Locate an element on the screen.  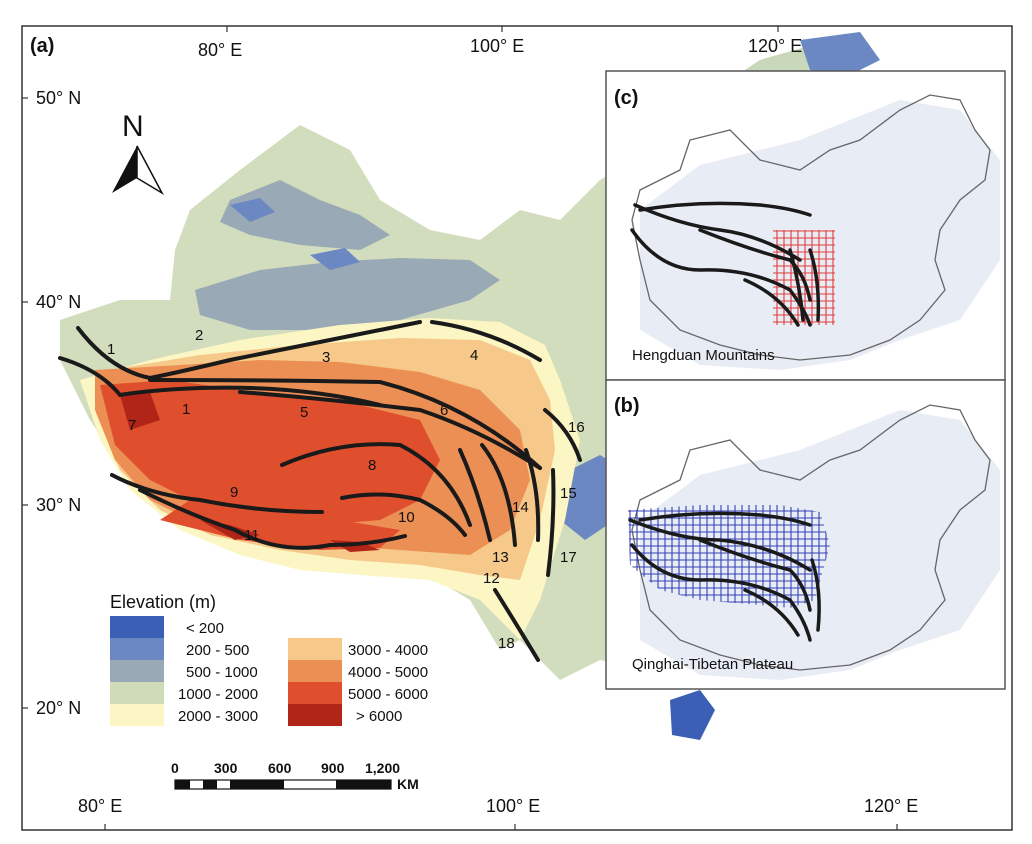
region-number: 6 is located at coordinates (444, 410).